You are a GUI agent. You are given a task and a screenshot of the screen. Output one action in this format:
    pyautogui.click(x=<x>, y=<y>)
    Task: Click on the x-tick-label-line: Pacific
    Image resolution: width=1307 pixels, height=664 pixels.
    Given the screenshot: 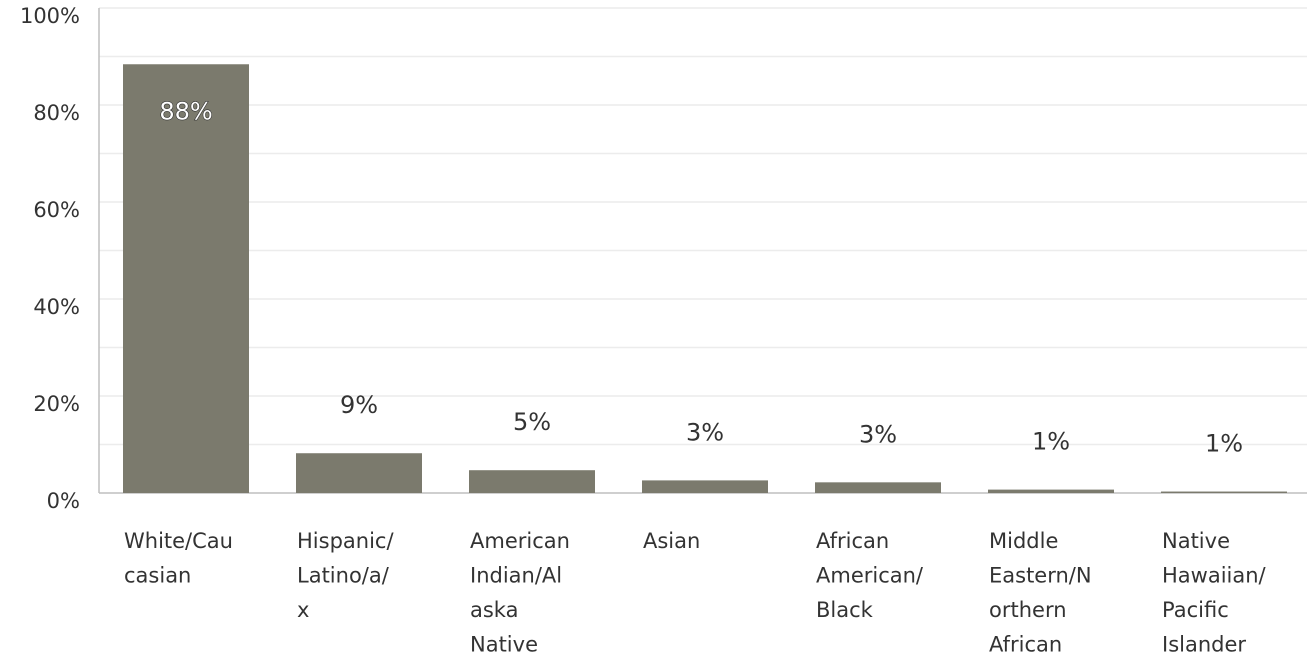 What is the action you would take?
    pyautogui.click(x=1195, y=610)
    